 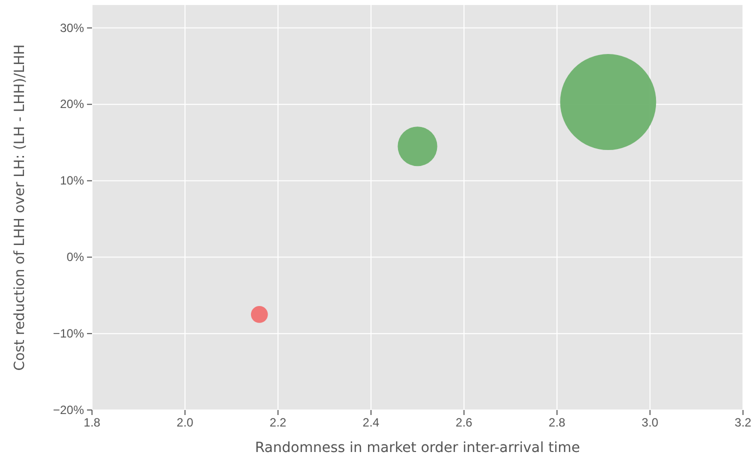 I want to click on x-axis-title: Randomness in market order inter-arrival time, so click(x=417, y=448).